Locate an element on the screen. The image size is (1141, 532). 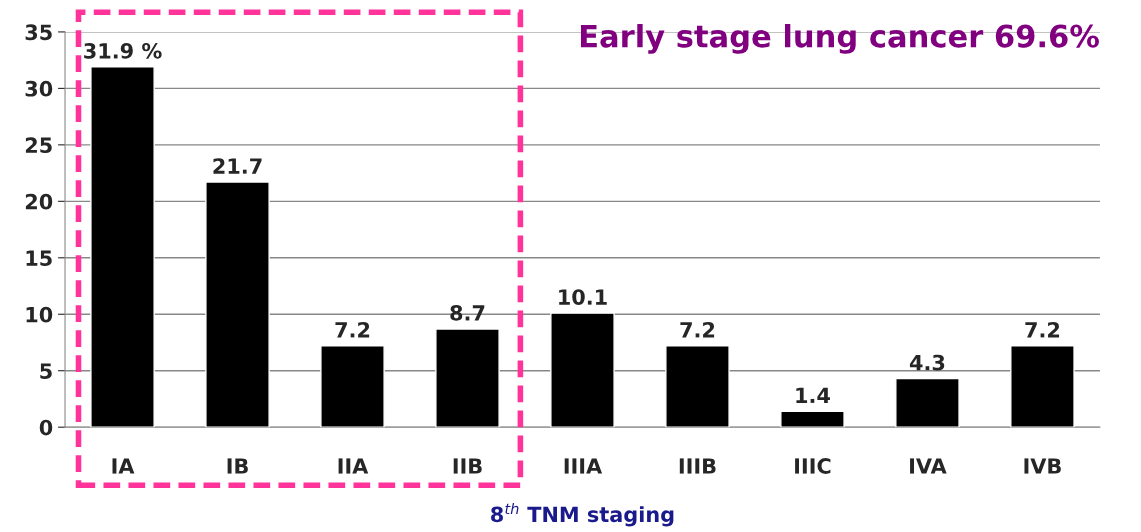
y-tick-label: 15 is located at coordinates (39, 258).